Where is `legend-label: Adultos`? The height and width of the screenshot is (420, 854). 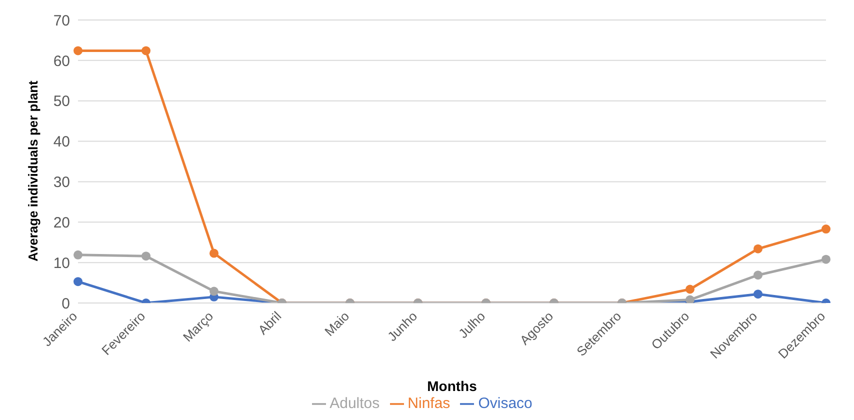
legend-label: Adultos is located at coordinates (355, 403).